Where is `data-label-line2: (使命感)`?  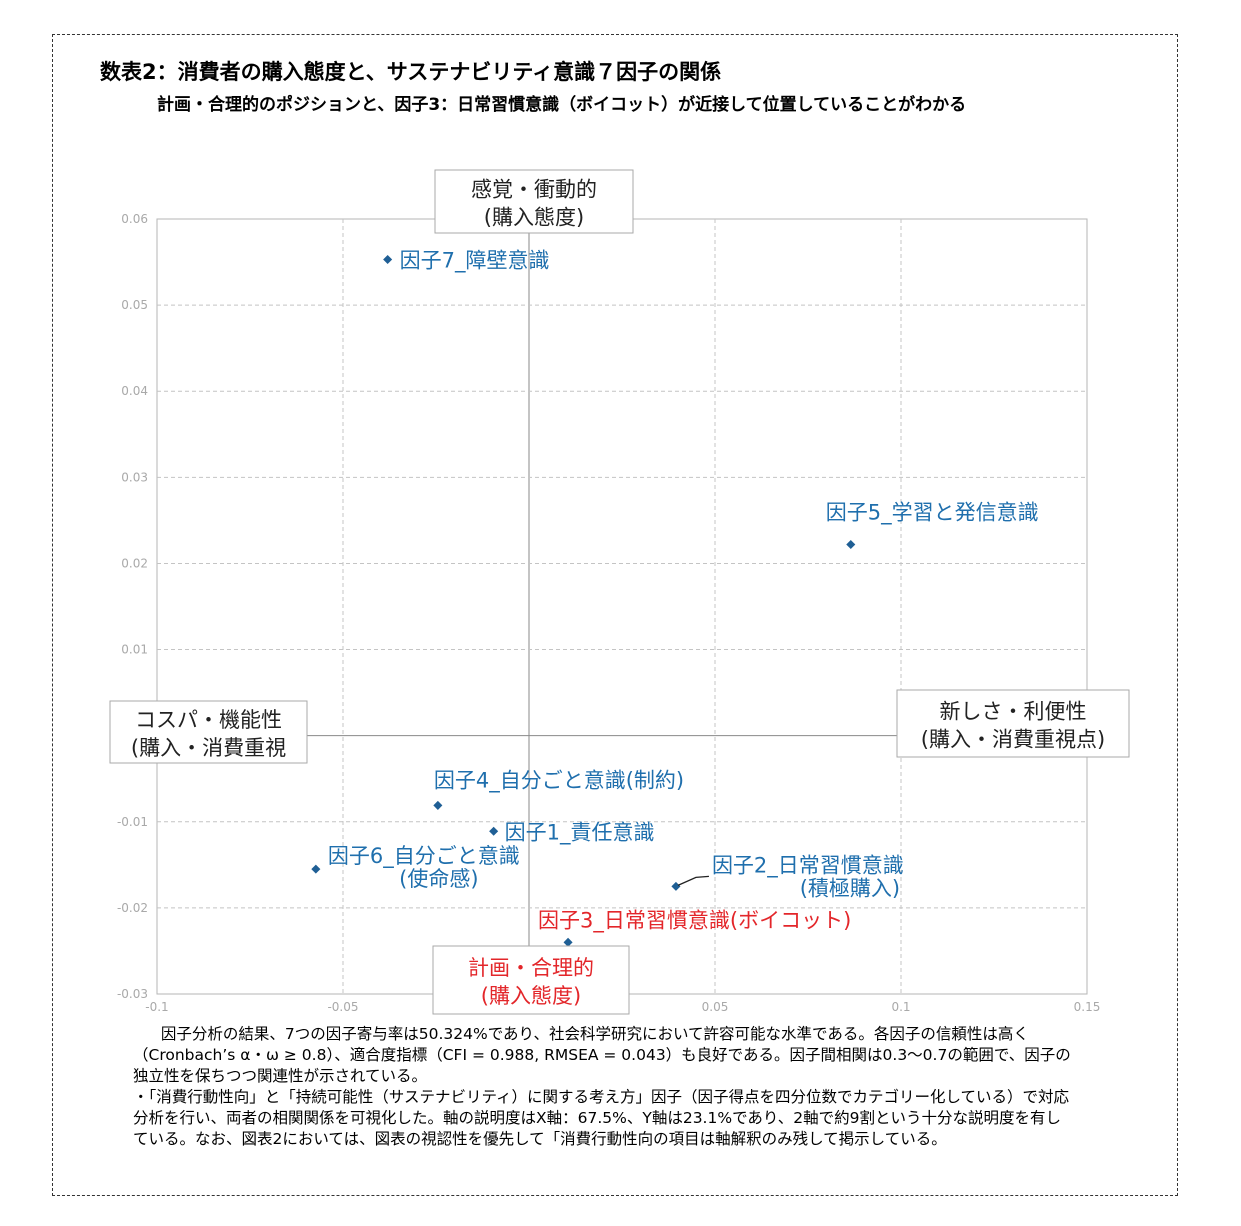 data-label-line2: (使命感) is located at coordinates (438, 879).